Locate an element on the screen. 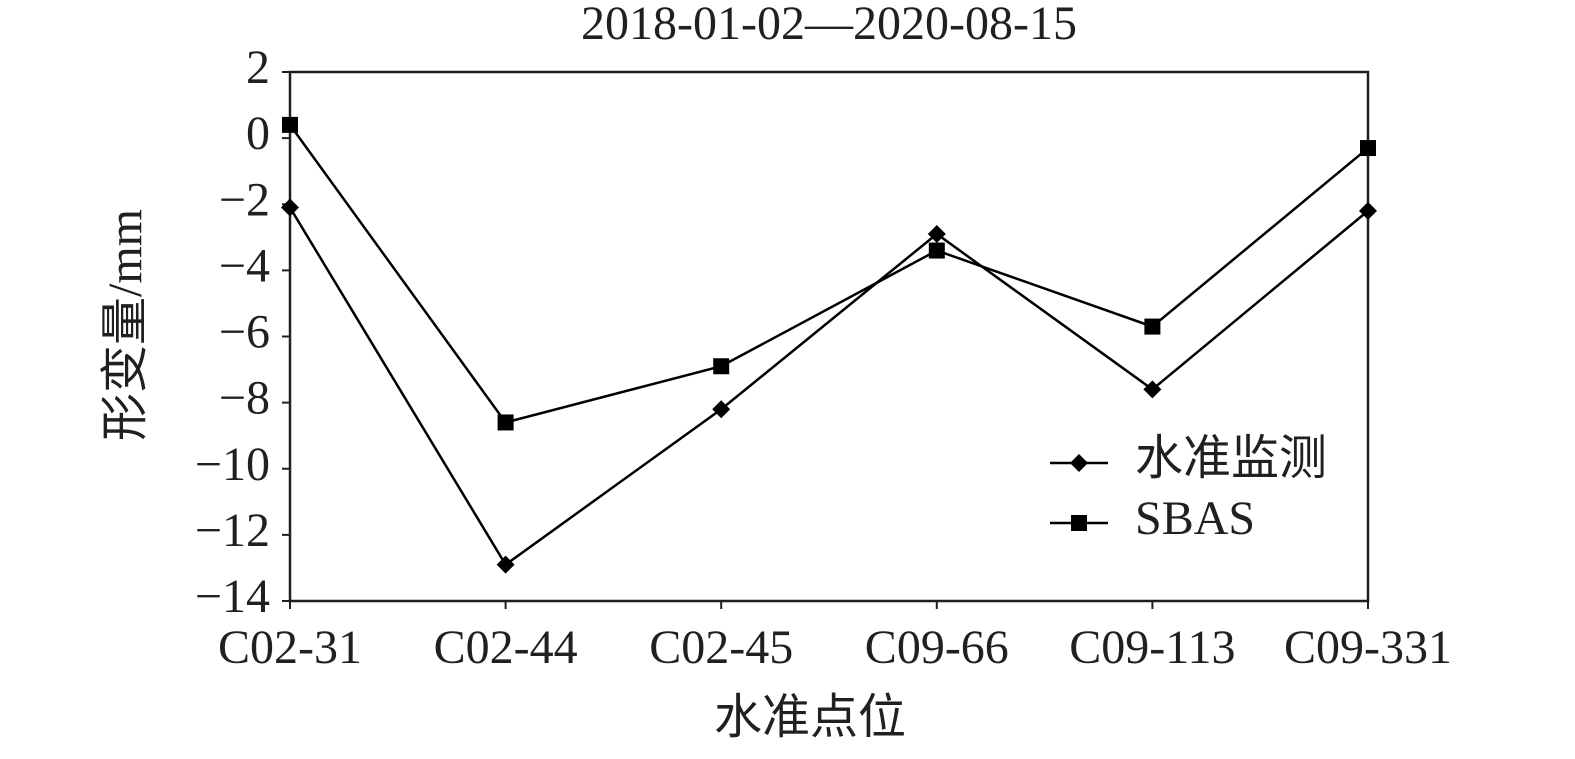  legend-label: 水准监测 is located at coordinates (1231, 458).